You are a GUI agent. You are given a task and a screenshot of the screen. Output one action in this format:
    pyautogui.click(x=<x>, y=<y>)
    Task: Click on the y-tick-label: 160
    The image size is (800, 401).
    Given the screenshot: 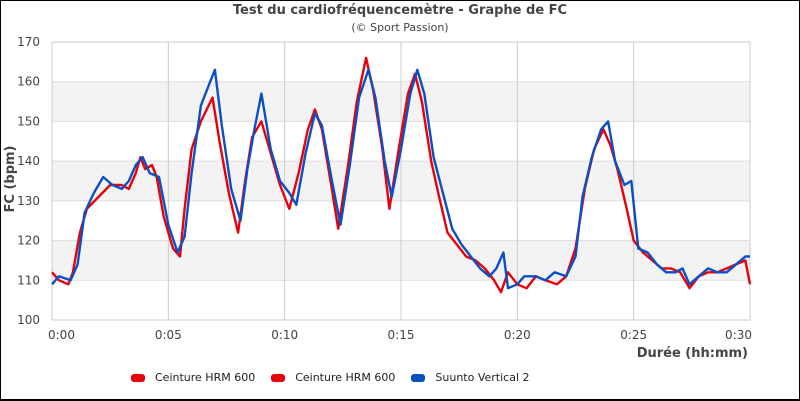 What is the action you would take?
    pyautogui.click(x=28, y=82)
    